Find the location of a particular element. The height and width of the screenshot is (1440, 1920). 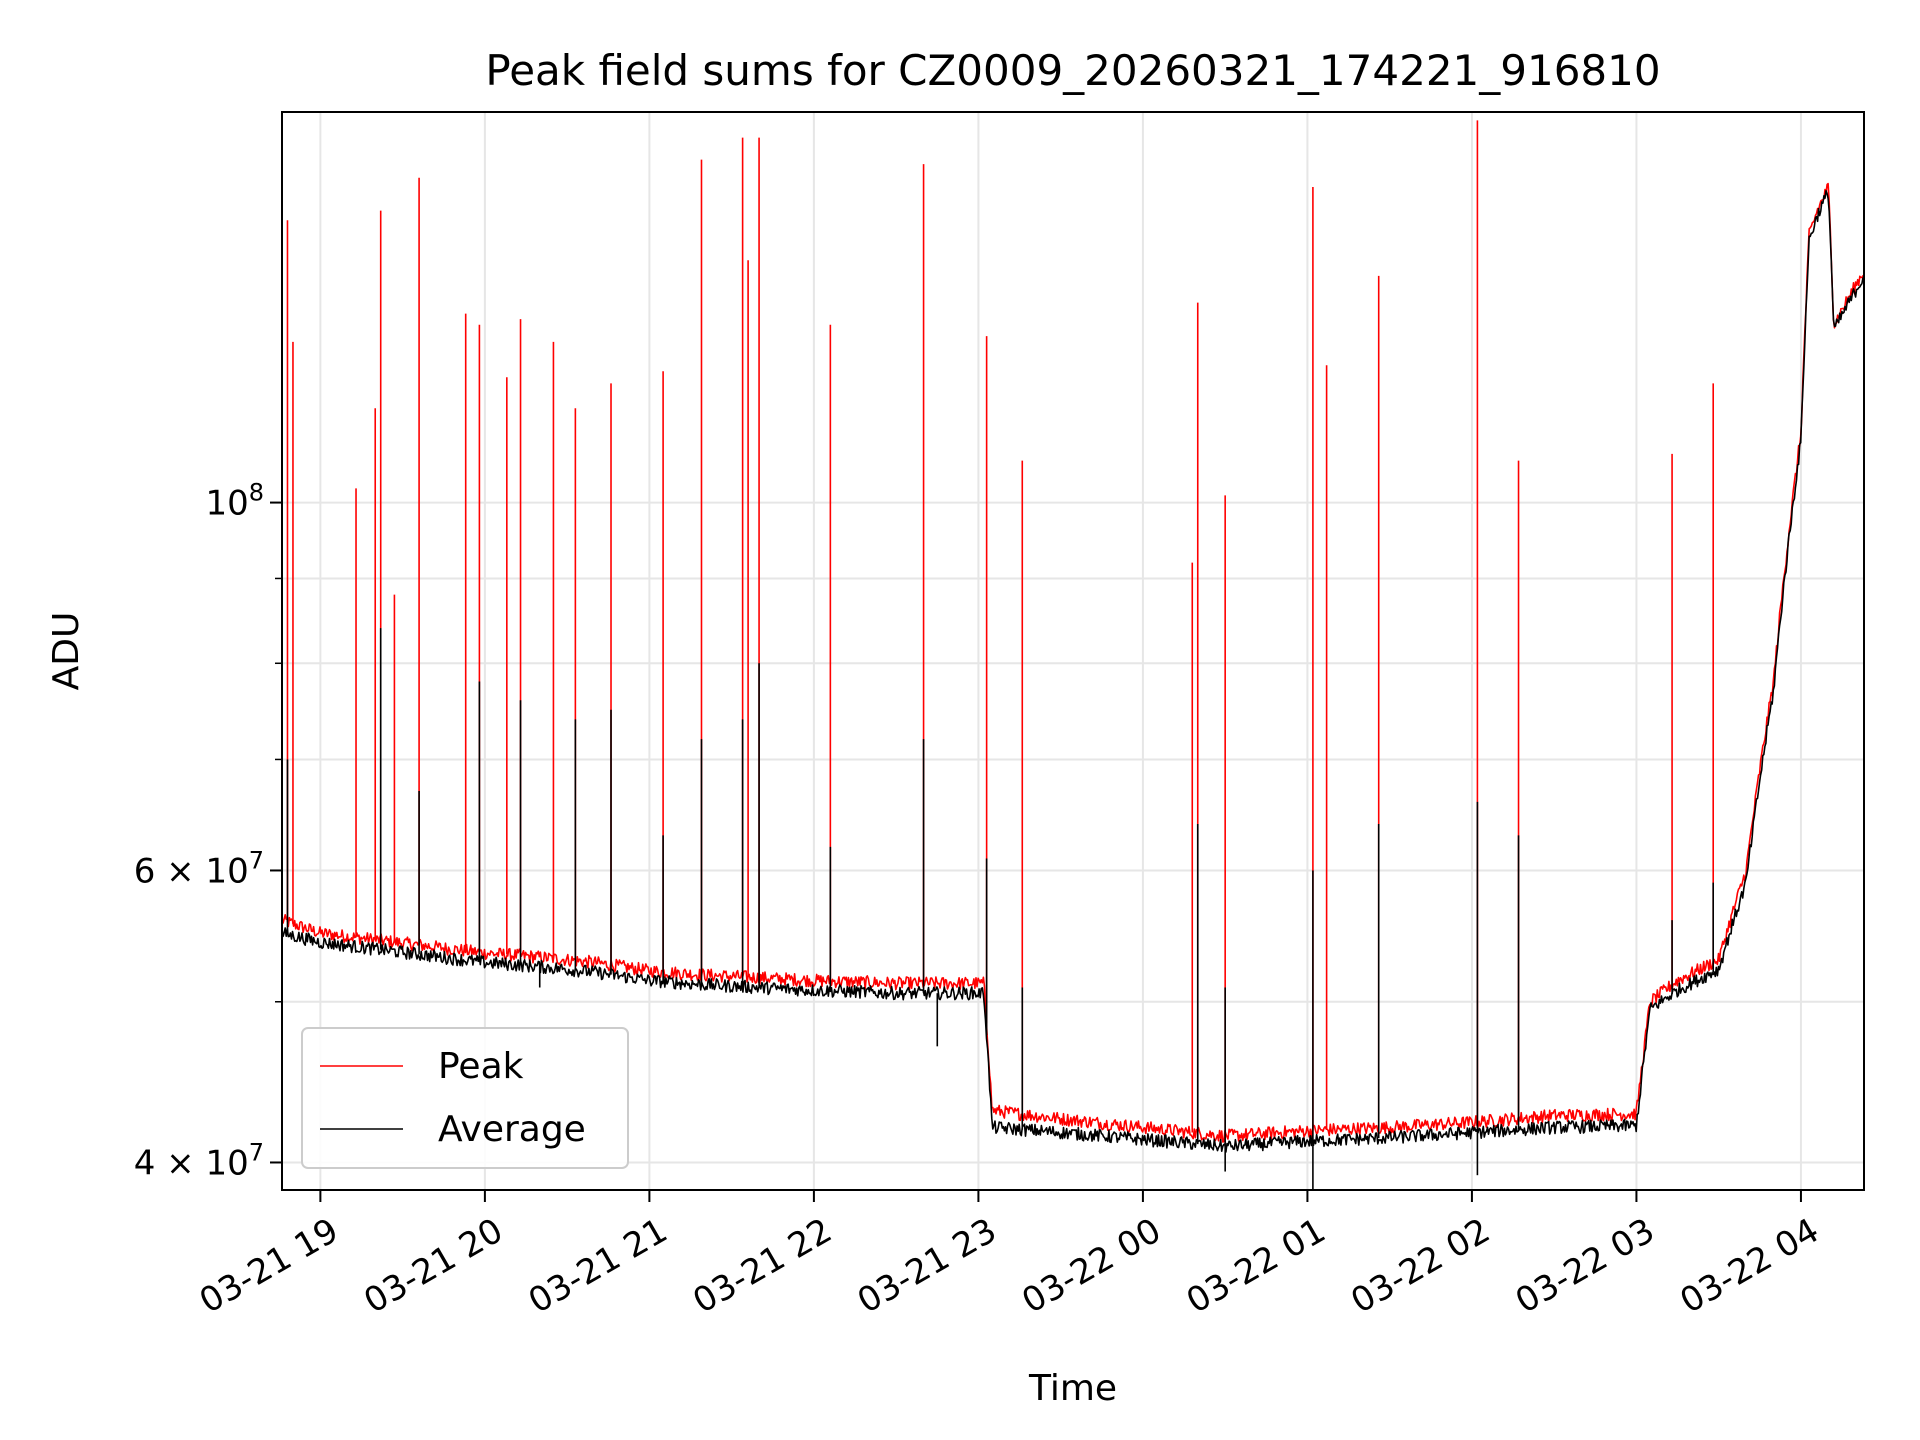

legend: Peak Average is located at coordinates (465, 1098).